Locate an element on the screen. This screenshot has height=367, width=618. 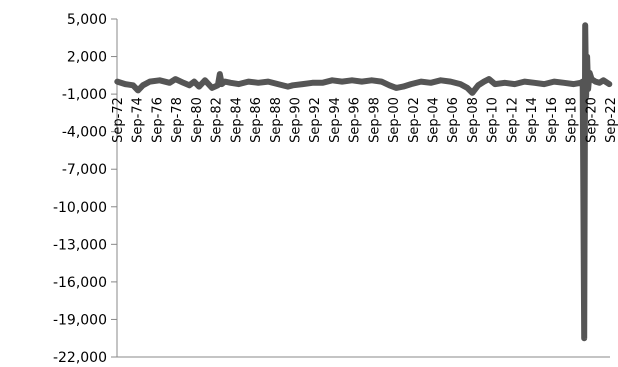
x-tick-label: Sep-76 is located at coordinates (157, 120).